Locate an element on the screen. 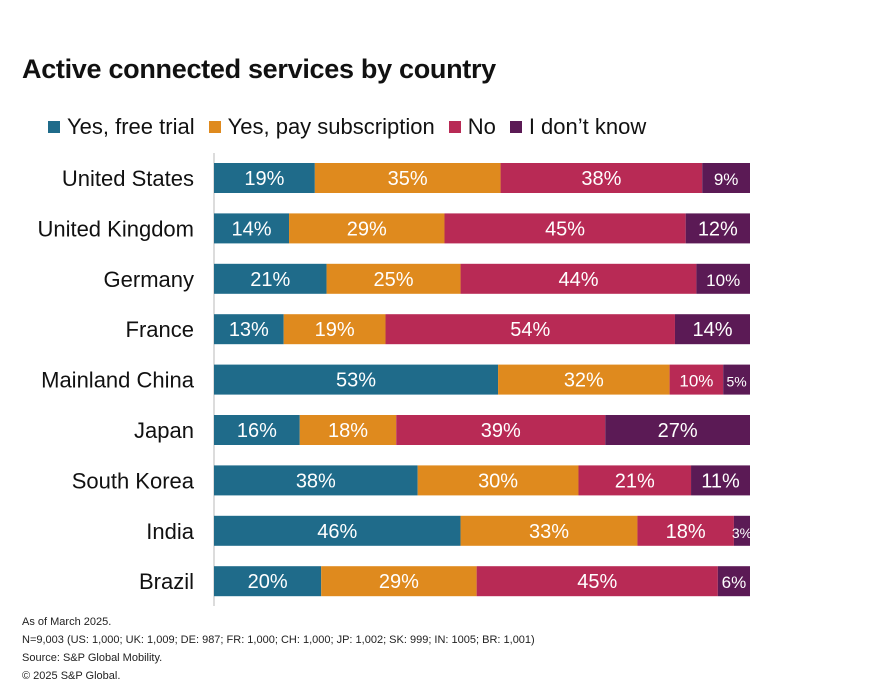  data-label: 35% is located at coordinates (408, 179).